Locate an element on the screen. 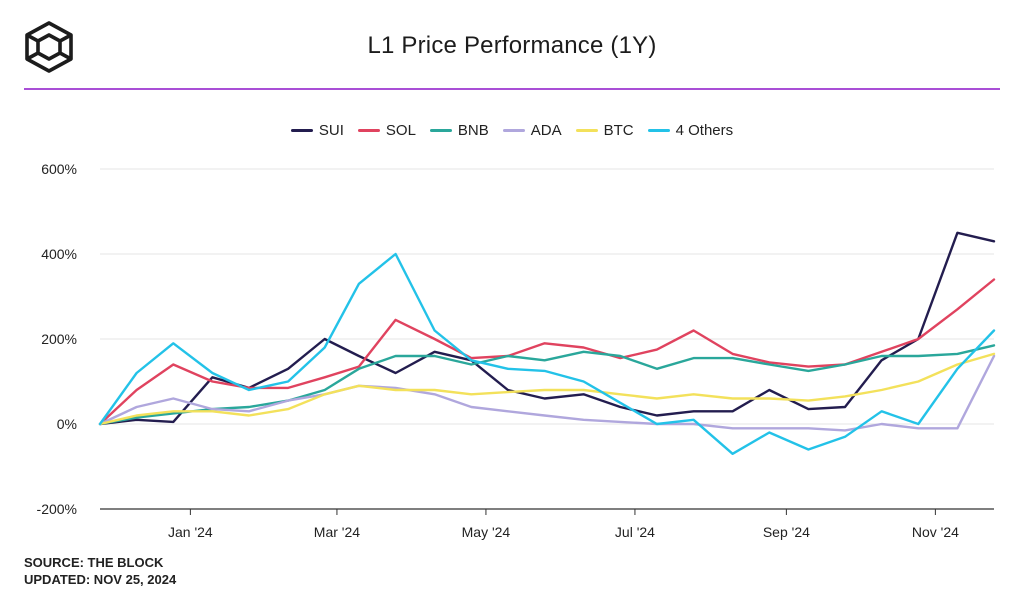 The width and height of the screenshot is (1024, 597). chart-legend: SUI SOL BNB ADA BTC 4 Others is located at coordinates (512, 130).